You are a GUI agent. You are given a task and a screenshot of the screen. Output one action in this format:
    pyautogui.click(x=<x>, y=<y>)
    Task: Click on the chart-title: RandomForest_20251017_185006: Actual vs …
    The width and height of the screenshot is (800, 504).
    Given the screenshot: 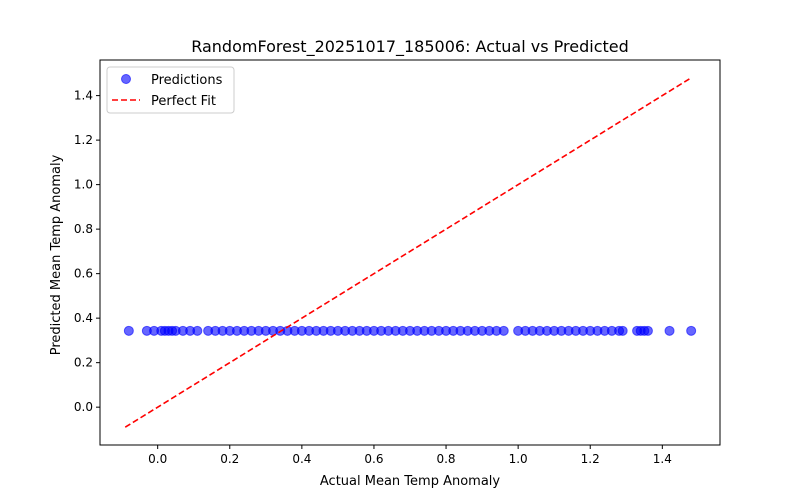 What is the action you would take?
    pyautogui.click(x=410, y=47)
    